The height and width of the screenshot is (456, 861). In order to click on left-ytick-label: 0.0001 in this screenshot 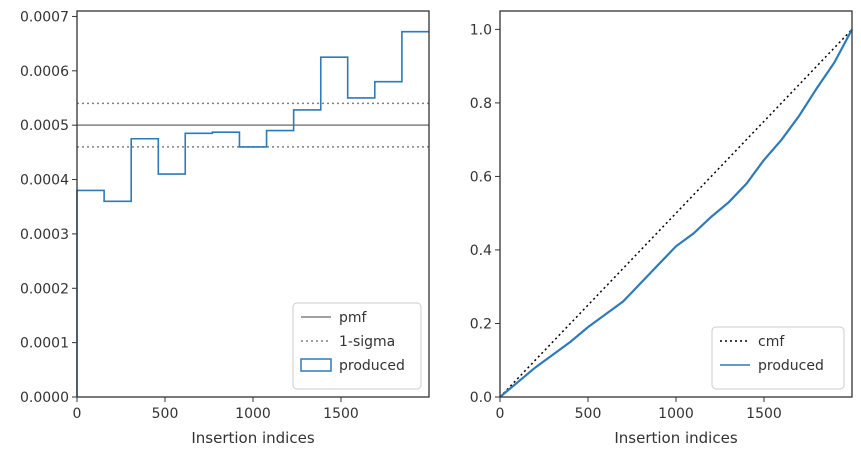, I will do `click(44, 344)`.